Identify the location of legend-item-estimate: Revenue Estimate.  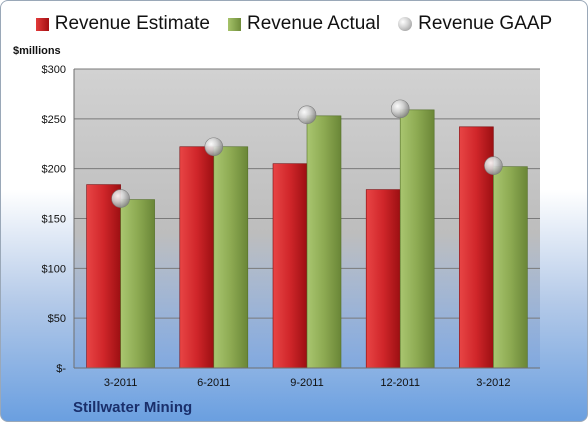
(122, 24).